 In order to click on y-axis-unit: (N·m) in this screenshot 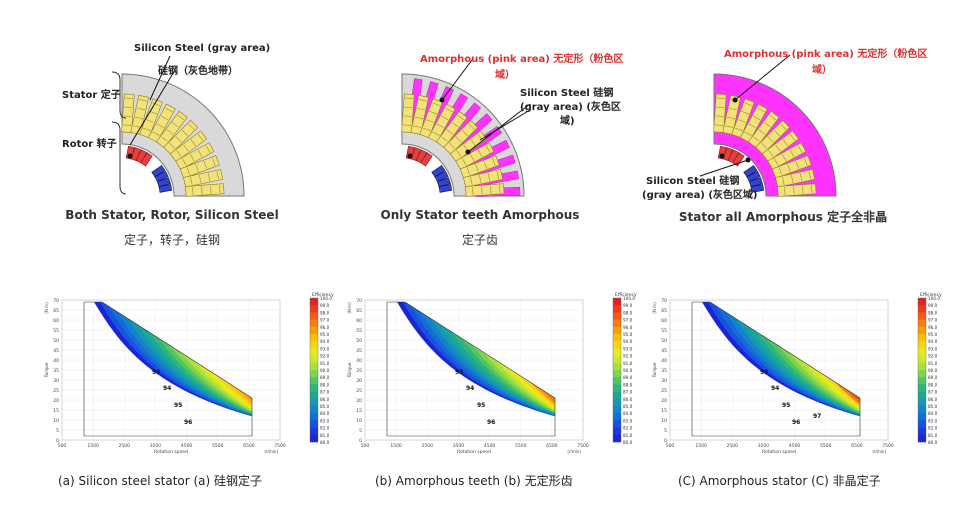, I will do `click(349, 308)`.